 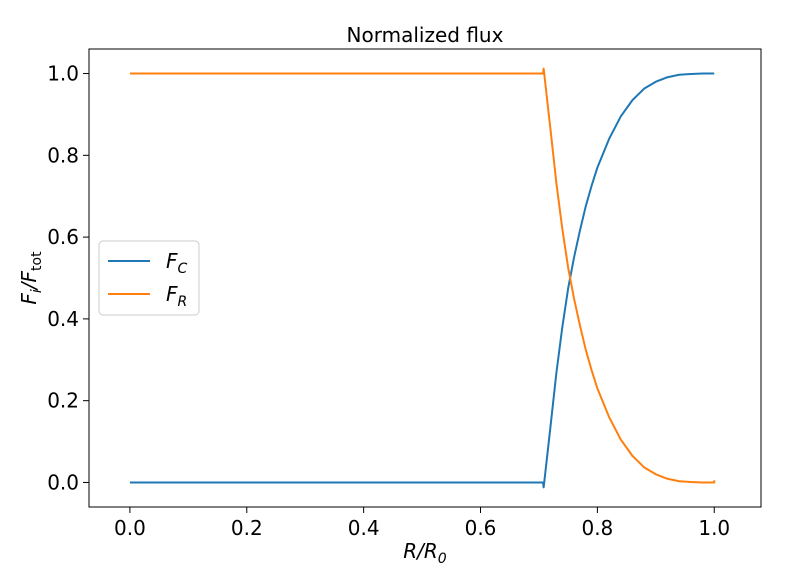 I want to click on legend-label-fc: FC, so click(x=177, y=263).